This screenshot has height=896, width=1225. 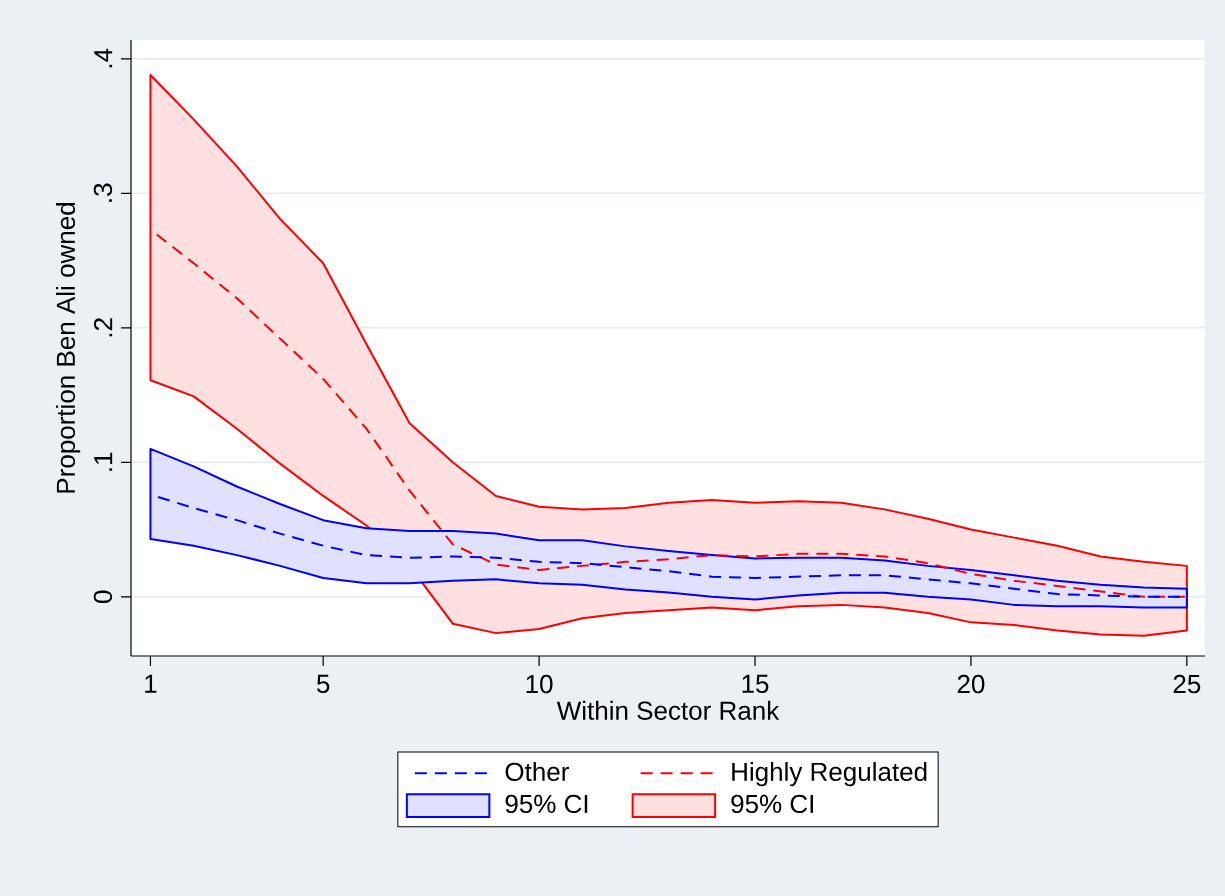 What do you see at coordinates (971, 684) in the screenshot?
I see `x-tick-label: 20` at bounding box center [971, 684].